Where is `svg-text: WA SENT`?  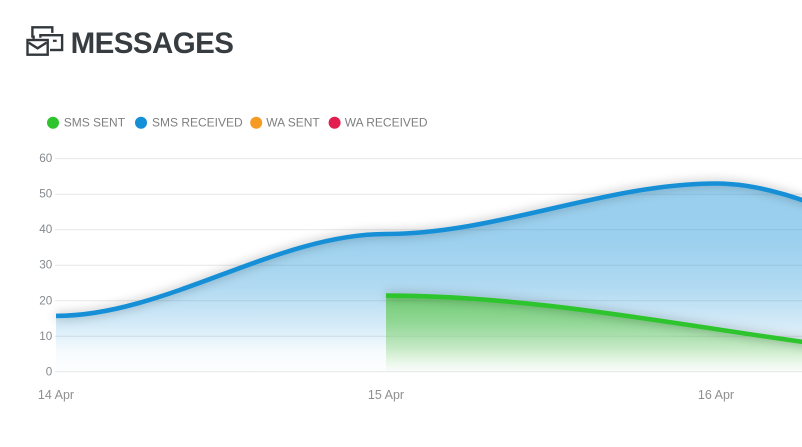 svg-text: WA SENT is located at coordinates (293, 122).